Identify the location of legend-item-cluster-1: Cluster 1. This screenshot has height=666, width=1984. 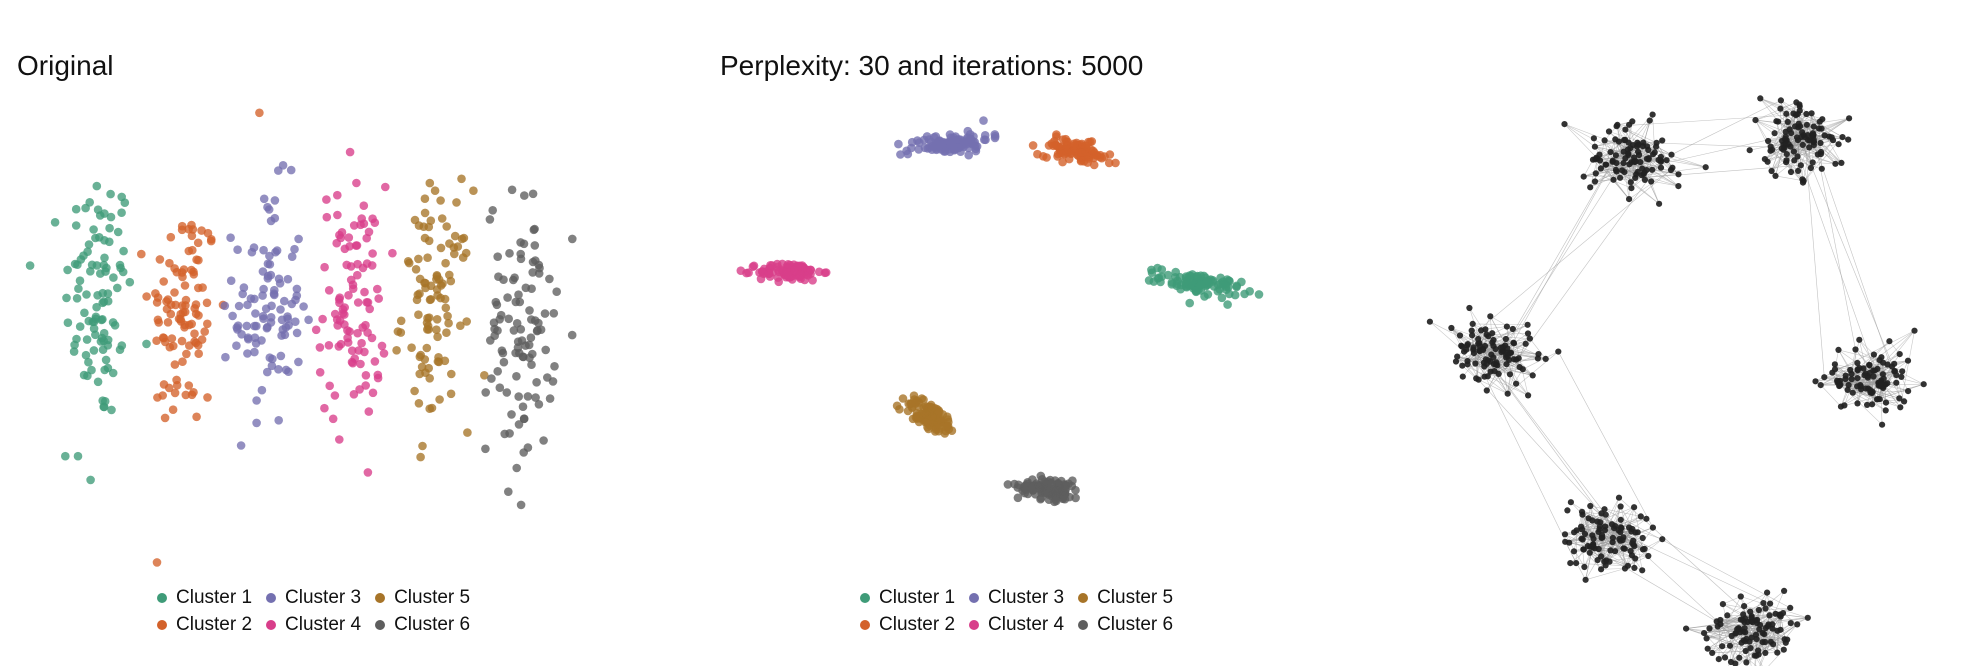
(204, 597).